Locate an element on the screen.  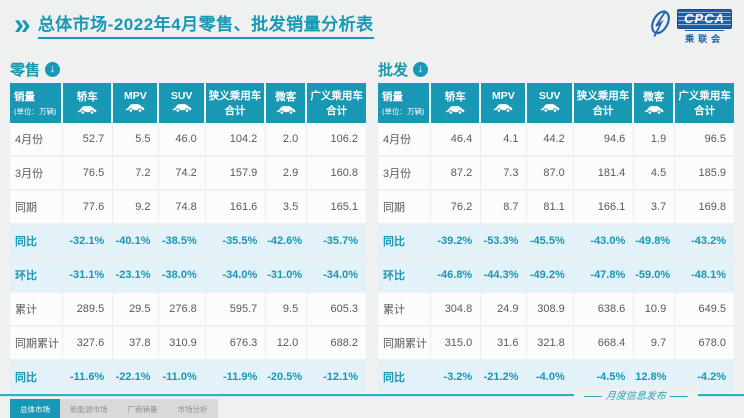
table-cell: 4.1 is located at coordinates (504, 140).